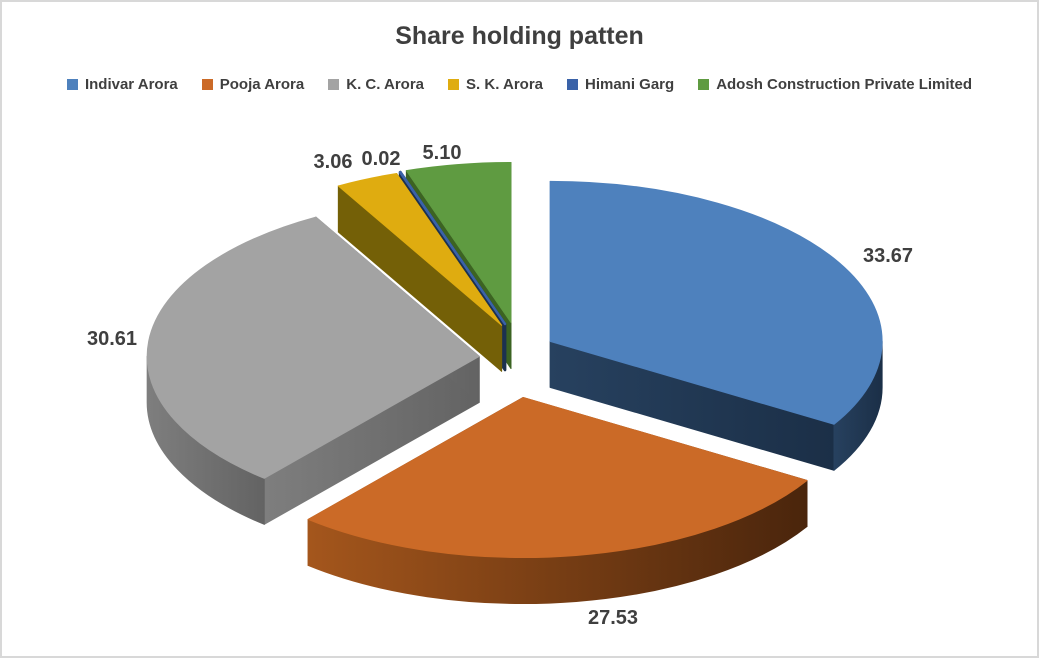 This screenshot has width=1039, height=658. Describe the element at coordinates (844, 84) in the screenshot. I see `legend-label: Adosh Construction Private Limited` at that location.